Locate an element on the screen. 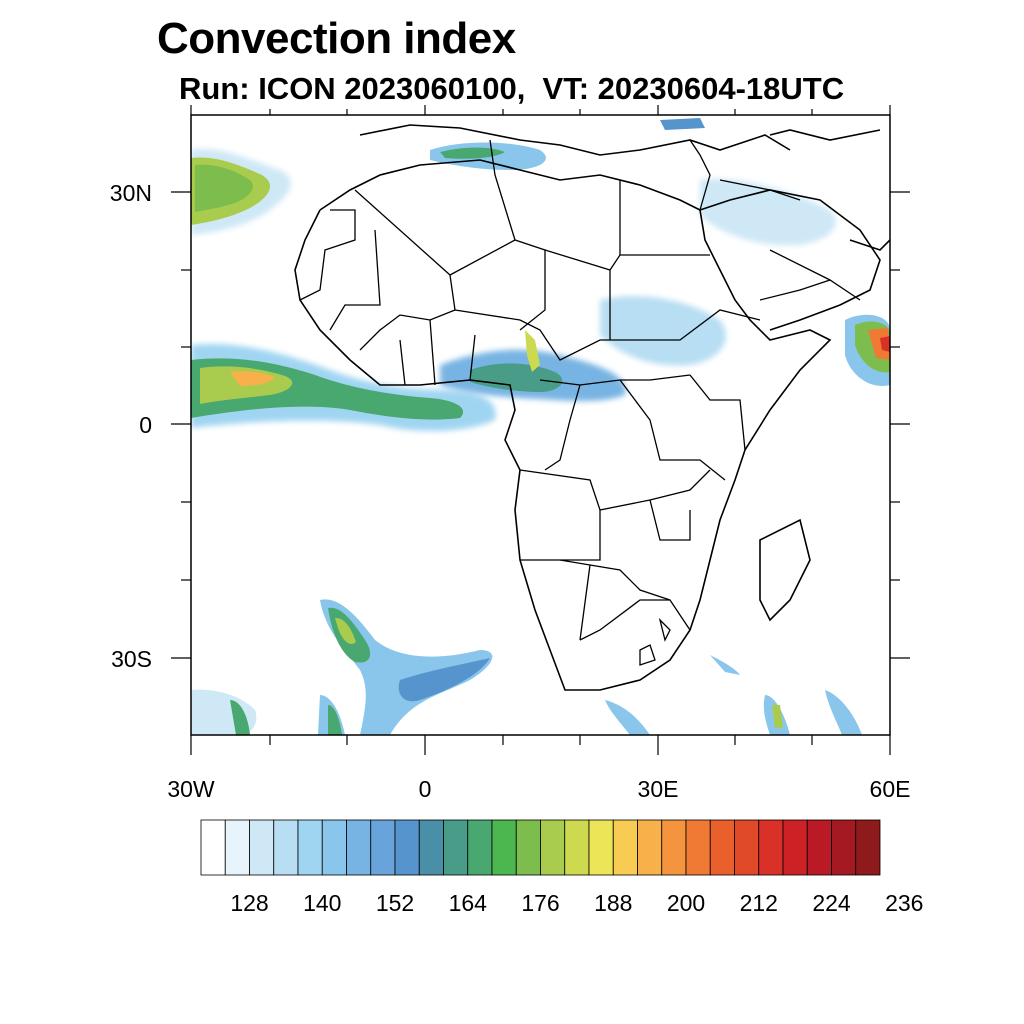 The height and width of the screenshot is (1024, 1024). colorbar-label: 212 is located at coordinates (758, 903).